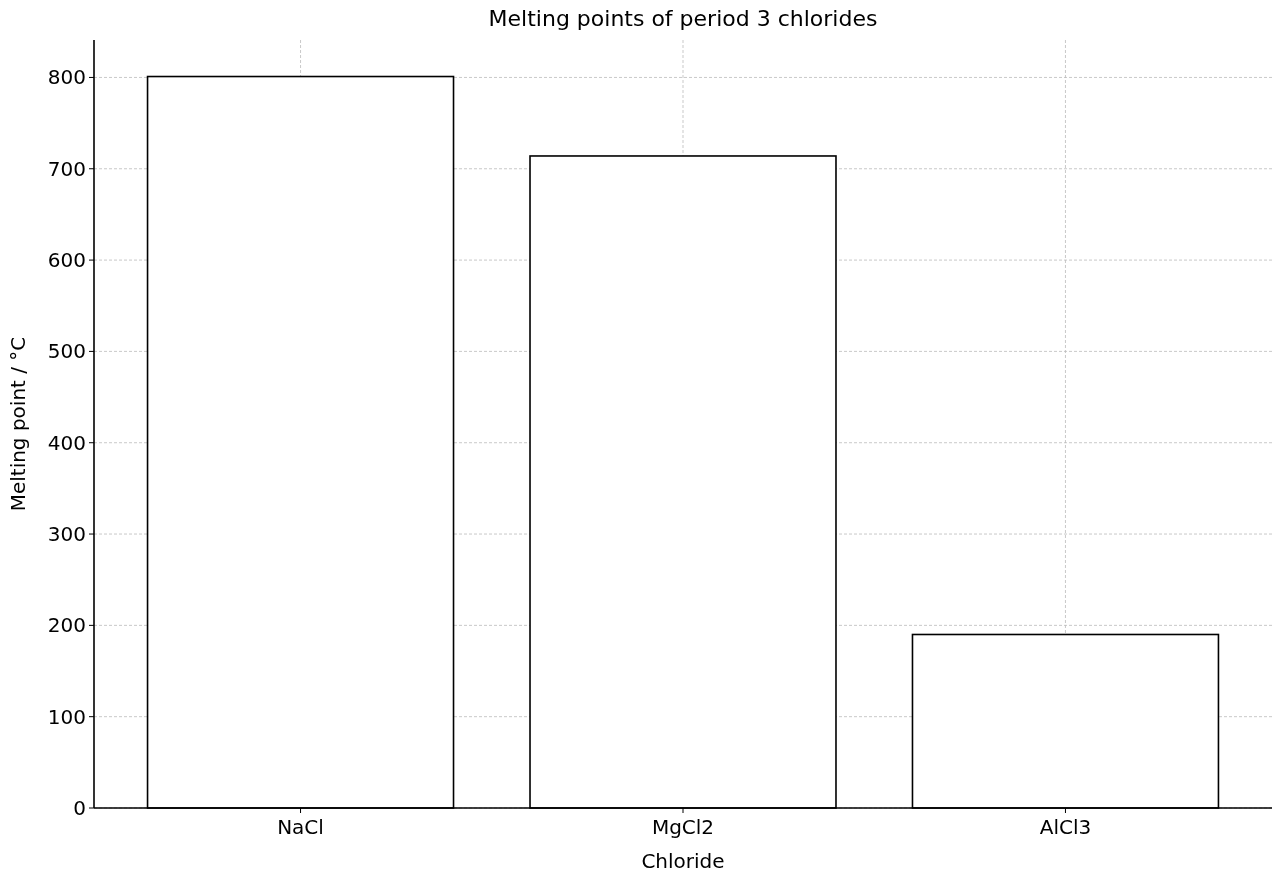 The width and height of the screenshot is (1280, 880). I want to click on y-tick-label: 0, so click(79, 808).